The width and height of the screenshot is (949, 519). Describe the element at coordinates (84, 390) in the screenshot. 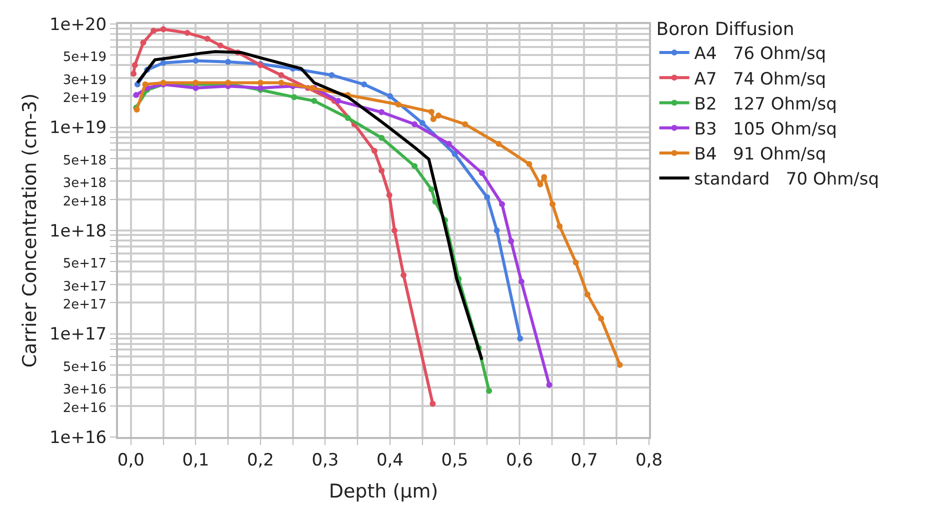

I see `y-tick-label: 3e+16` at that location.